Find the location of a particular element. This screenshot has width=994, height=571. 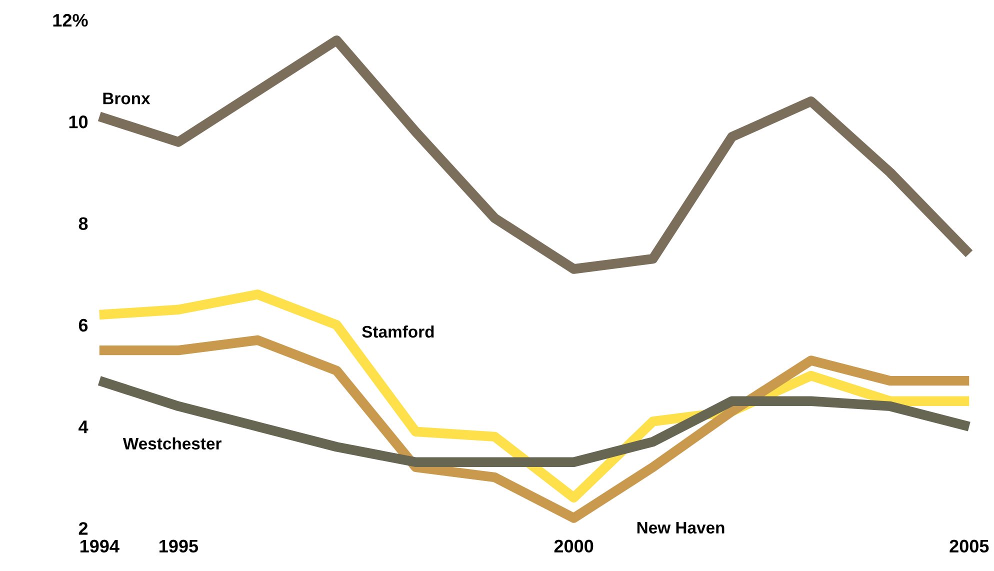

x-tick-label: 2000 is located at coordinates (574, 546).